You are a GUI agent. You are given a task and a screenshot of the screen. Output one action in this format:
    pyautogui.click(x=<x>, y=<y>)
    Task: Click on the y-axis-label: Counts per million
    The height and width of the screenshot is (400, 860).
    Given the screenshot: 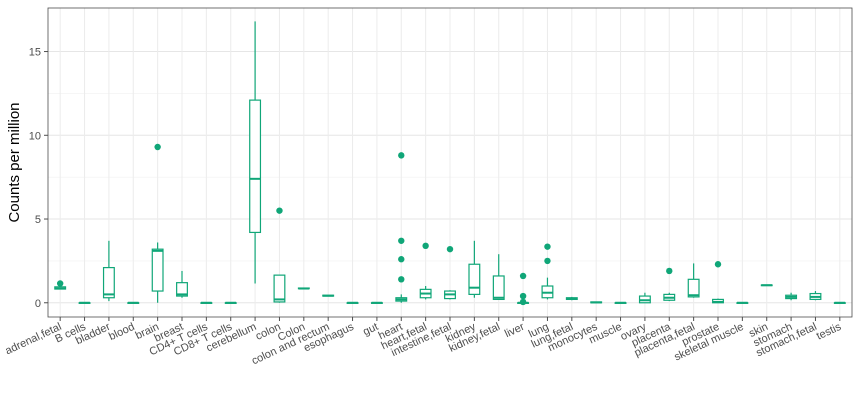 What is the action you would take?
    pyautogui.click(x=14, y=162)
    